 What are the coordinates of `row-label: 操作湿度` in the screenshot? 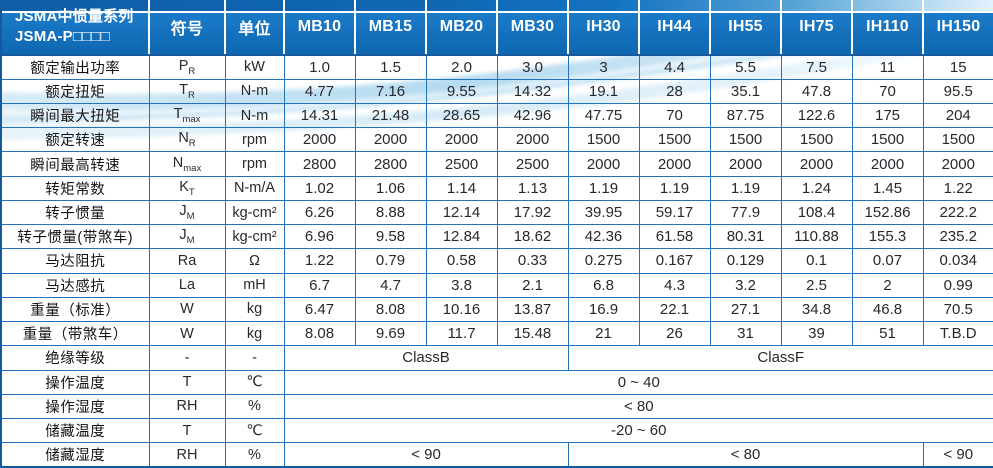 It's located at (75, 406).